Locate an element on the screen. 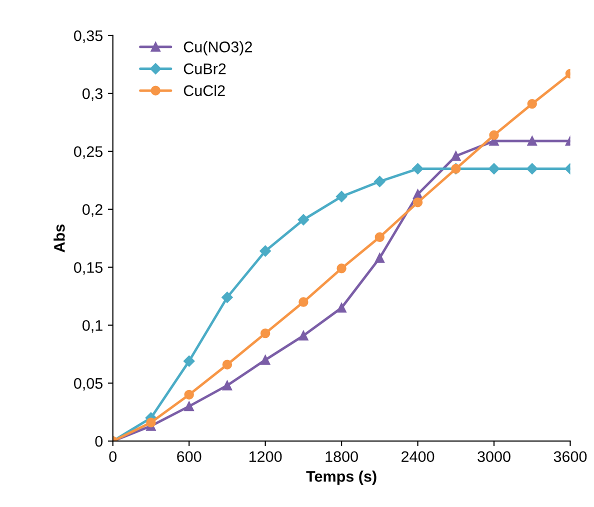 The width and height of the screenshot is (594, 507). y-tick-label: 0 is located at coordinates (99, 441).